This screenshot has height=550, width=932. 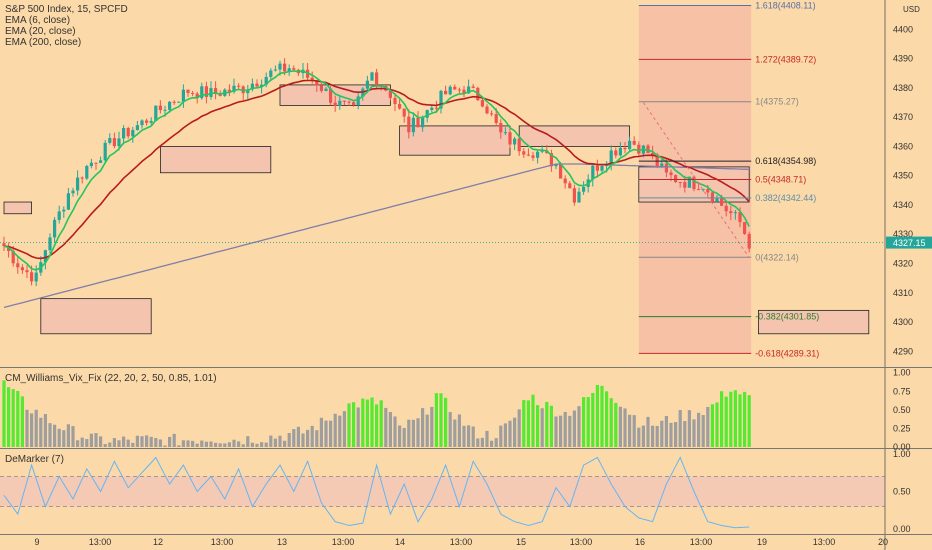 I want to click on ema20-label: EMA (20, close), so click(x=40, y=31).